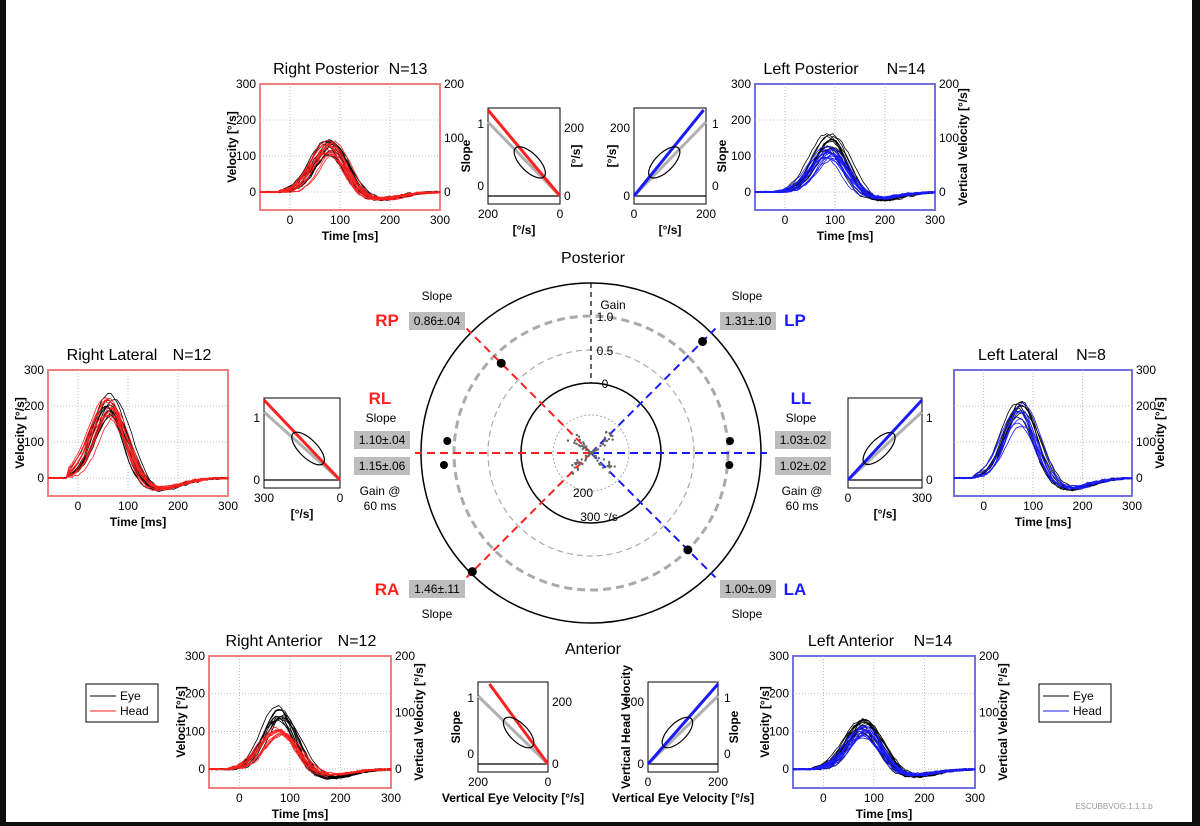 The width and height of the screenshot is (1200, 826). What do you see at coordinates (456, 726) in the screenshot?
I see `y-axis-label: Slope` at bounding box center [456, 726].